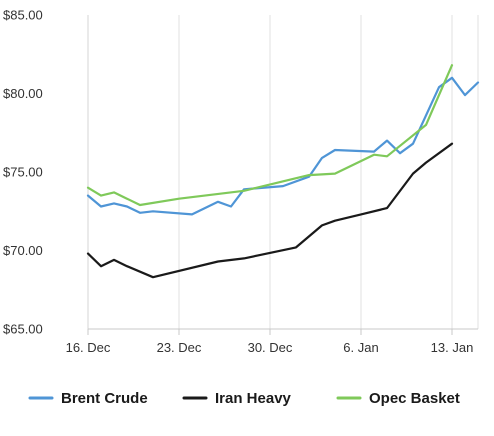 The image size is (494, 436). I want to click on legend-item-iran-heavy: Iran Heavy, so click(237, 398).